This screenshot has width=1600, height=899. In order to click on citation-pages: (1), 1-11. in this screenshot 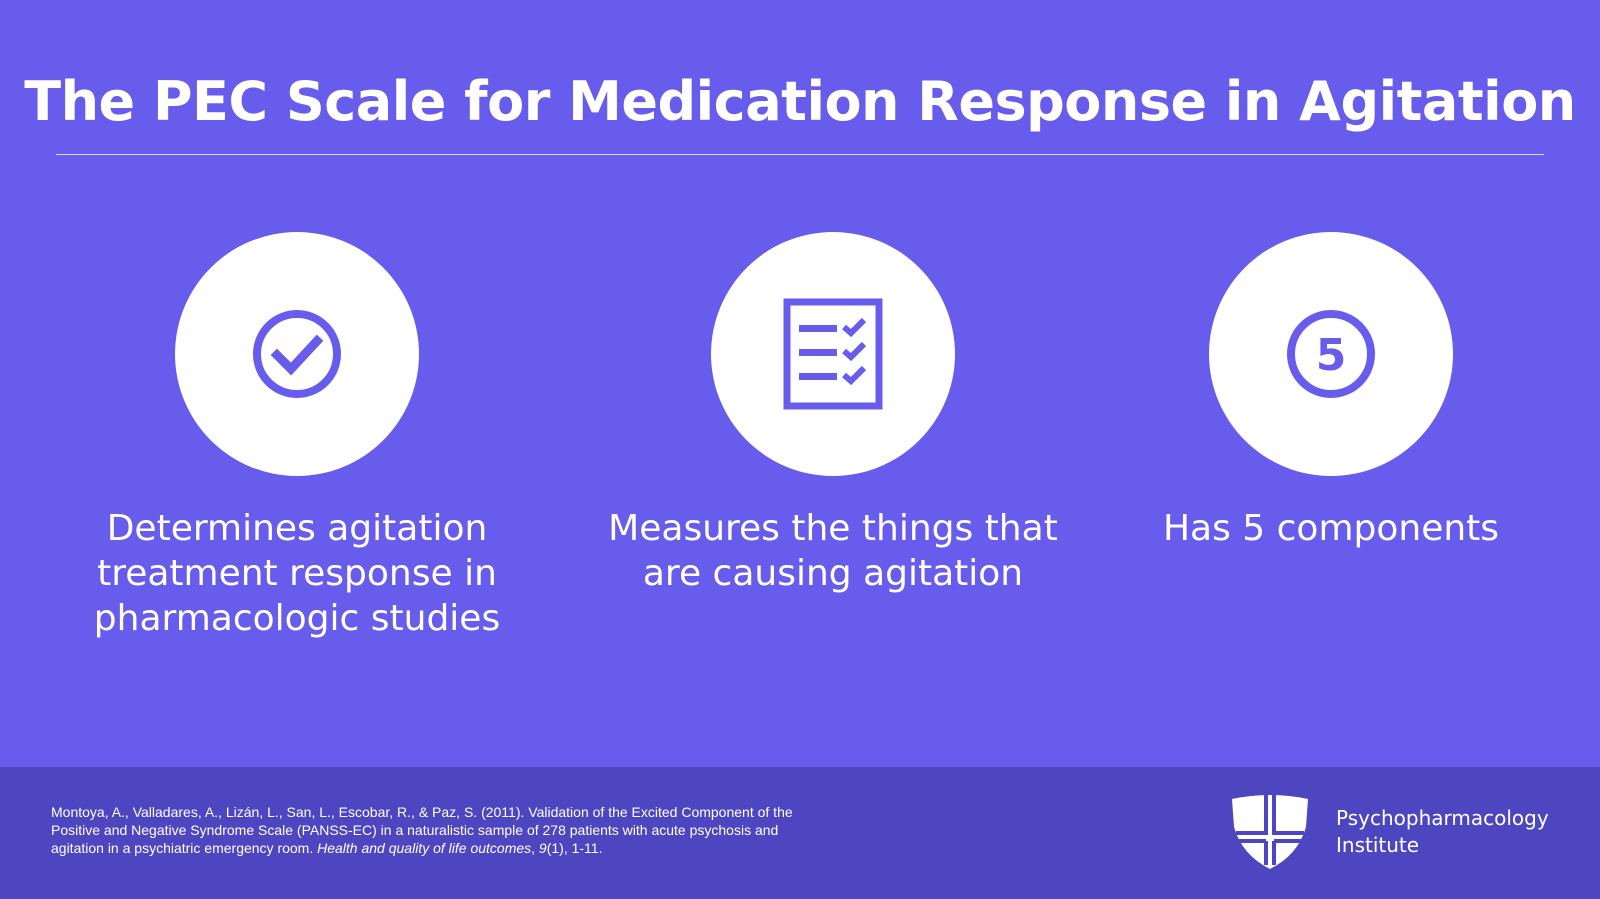, I will do `click(574, 848)`.